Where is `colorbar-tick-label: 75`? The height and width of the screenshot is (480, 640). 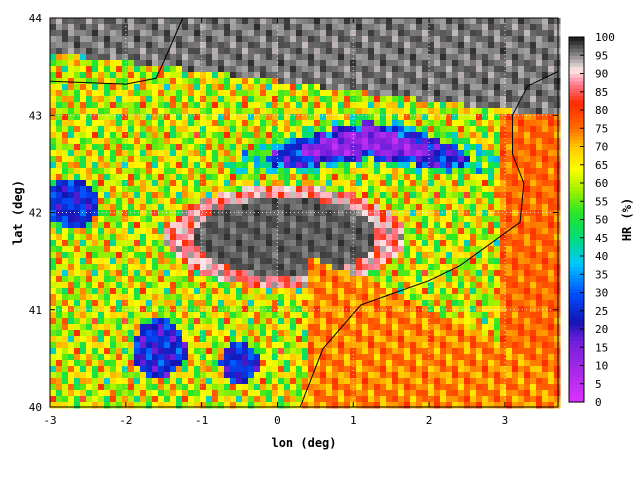 colorbar-tick-label: 75 is located at coordinates (601, 128).